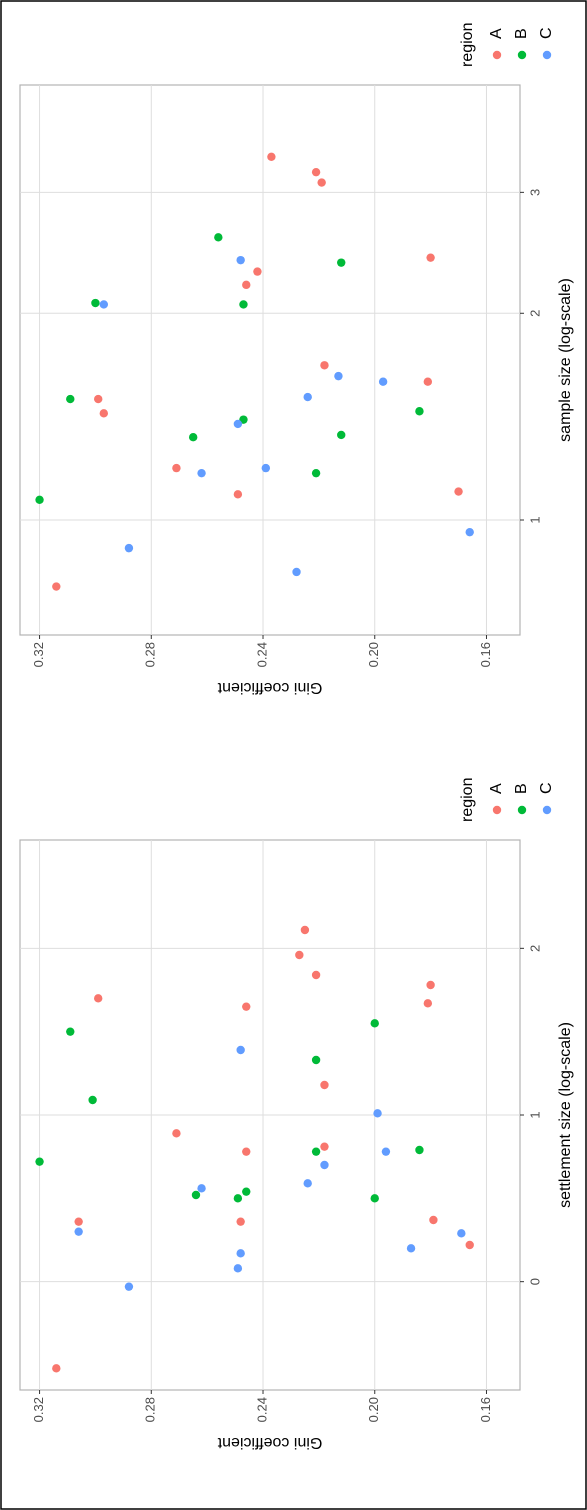 This screenshot has height=1510, width=587. I want to click on legend-label: B, so click(521, 788).